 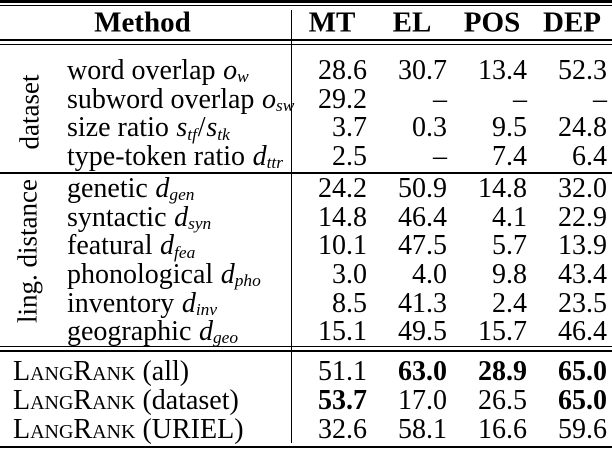 What do you see at coordinates (131, 189) in the screenshot?
I see `row-label: genetic dgen` at bounding box center [131, 189].